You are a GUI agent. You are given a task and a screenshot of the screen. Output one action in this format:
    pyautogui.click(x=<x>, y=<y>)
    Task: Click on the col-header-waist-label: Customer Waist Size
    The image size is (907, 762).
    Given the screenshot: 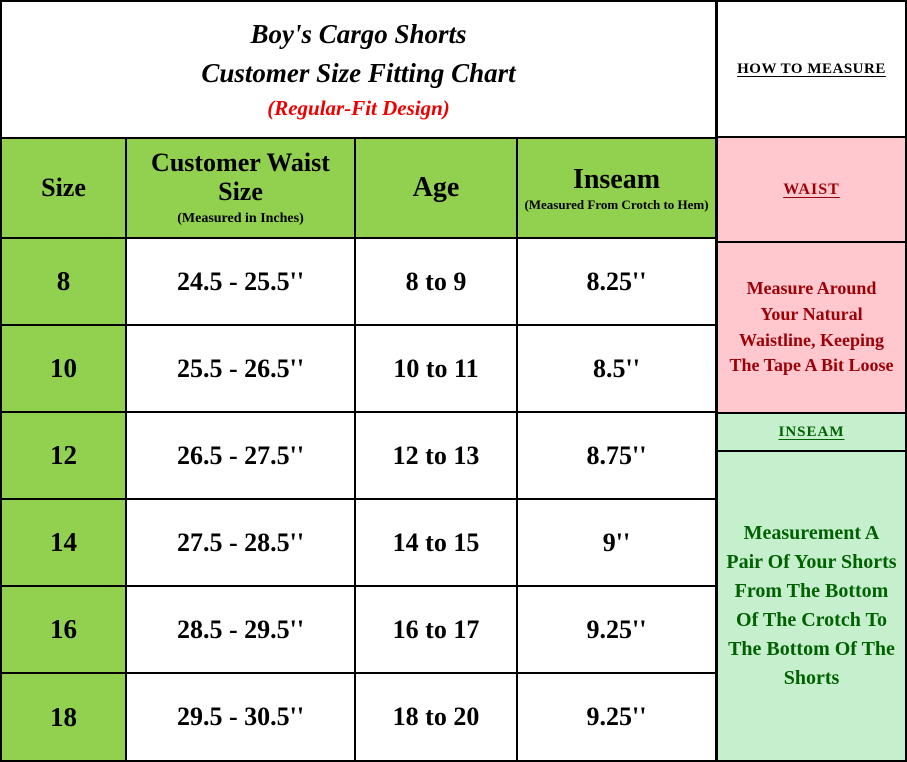 What is the action you would take?
    pyautogui.click(x=240, y=177)
    